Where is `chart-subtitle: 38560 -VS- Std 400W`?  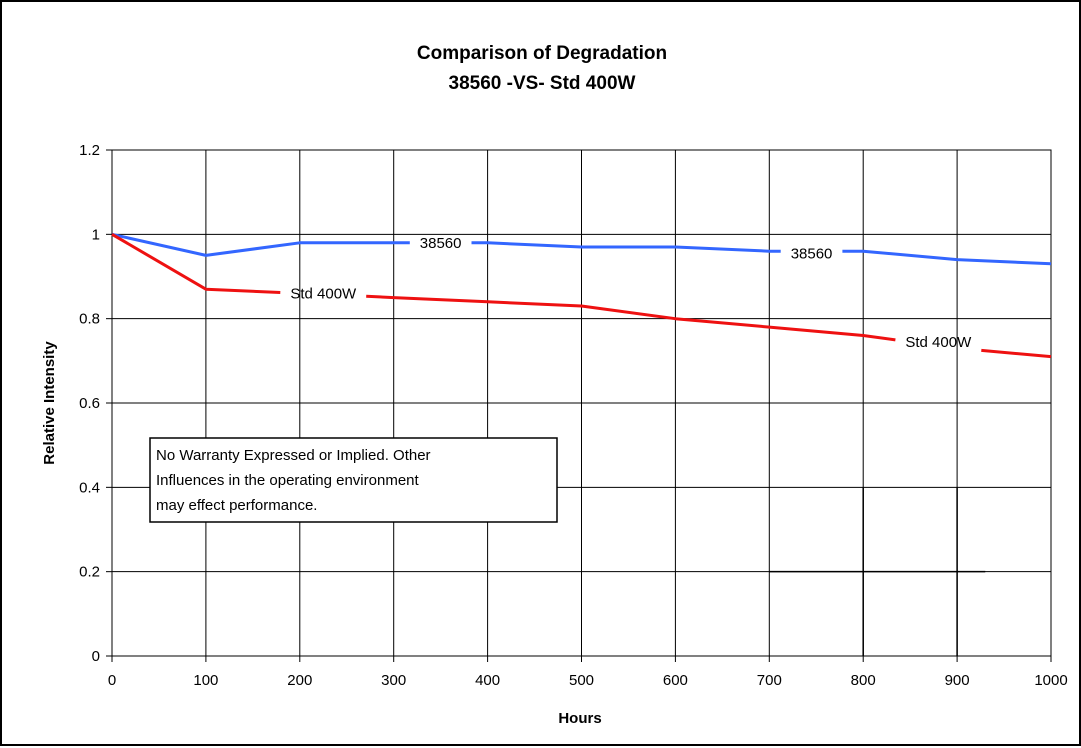
chart-subtitle: 38560 -VS- Std 400W is located at coordinates (542, 83).